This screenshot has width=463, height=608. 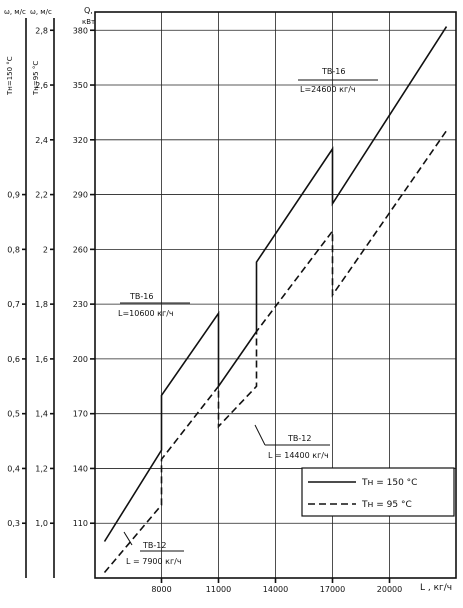 What do you see at coordinates (338, 80) in the screenshot?
I see `annotation-tb16-right: ТВ-16 L=24600 кг/ч` at bounding box center [338, 80].